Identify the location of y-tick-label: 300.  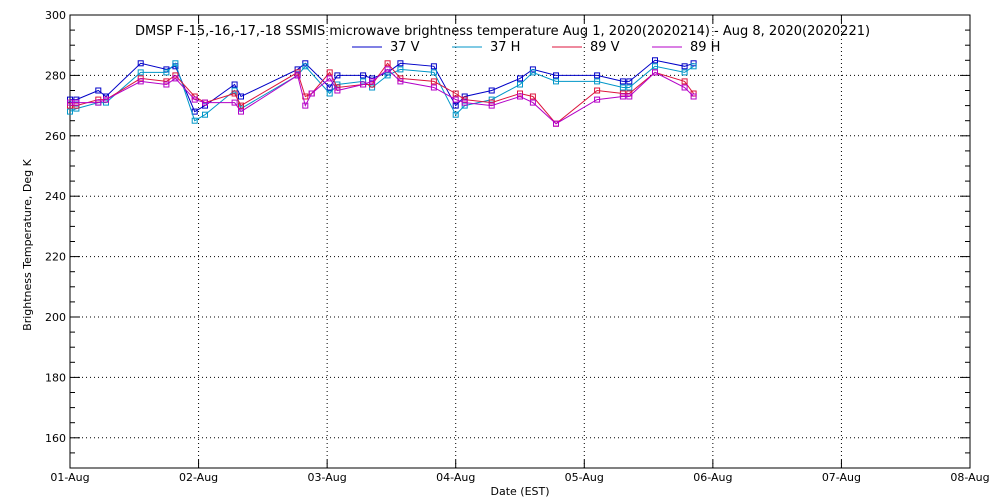
(55, 15).